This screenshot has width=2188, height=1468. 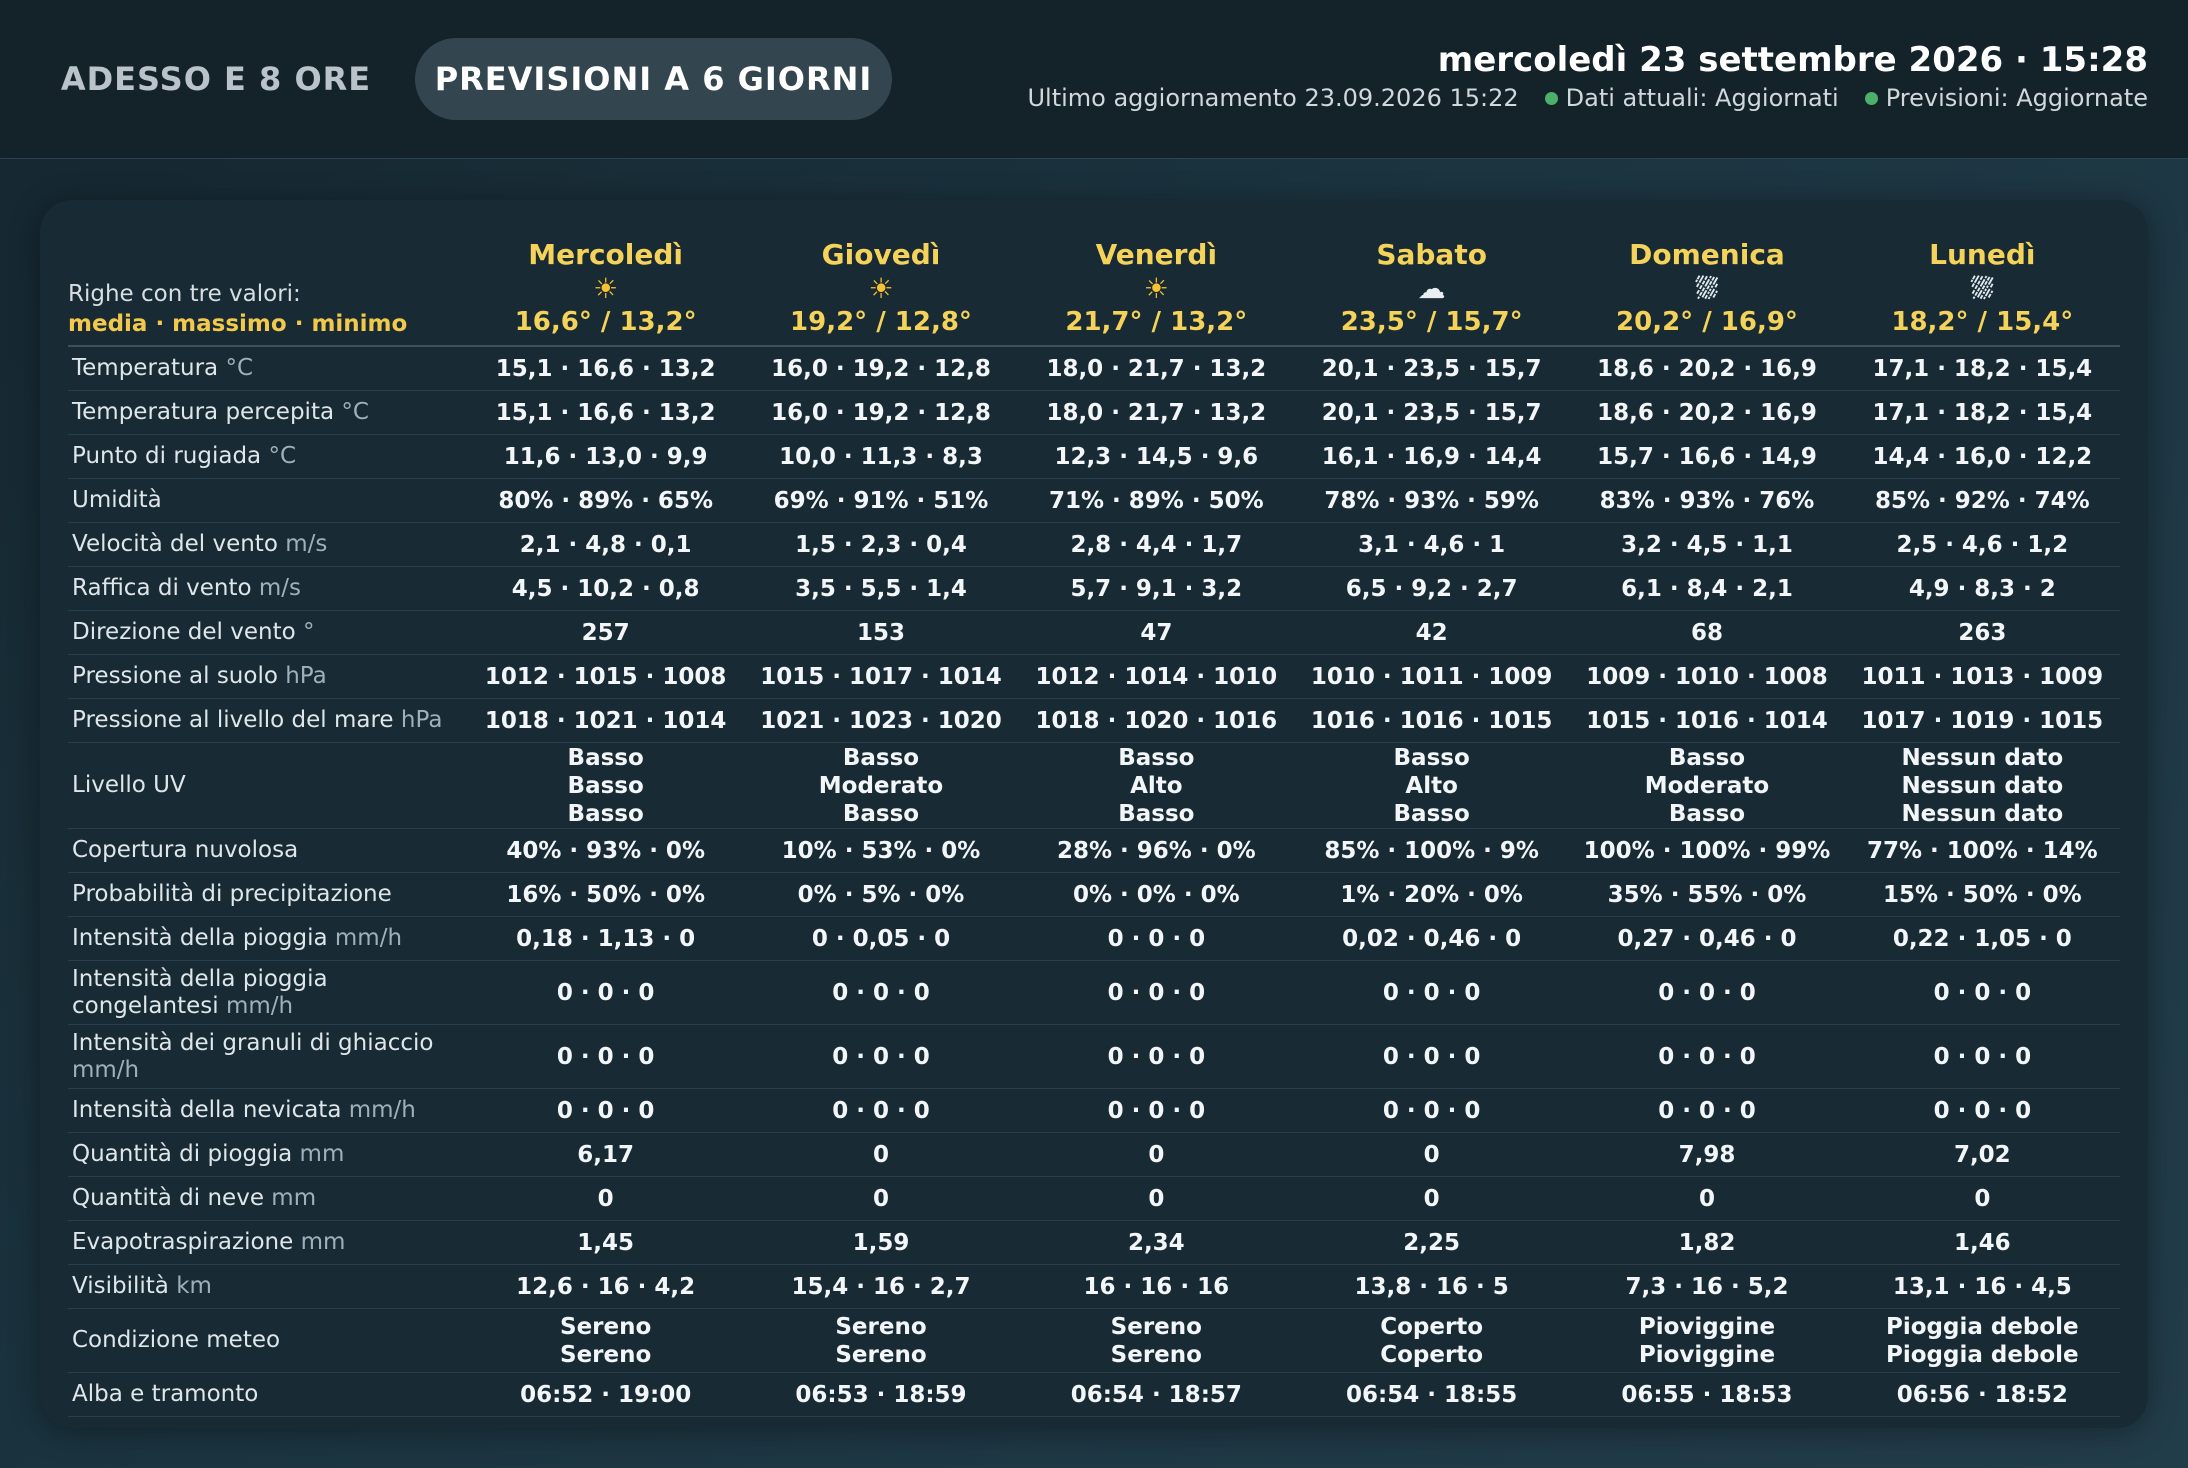 I want to click on row-label-text: Intensità della pioggia congelantesi, so click(x=200, y=992).